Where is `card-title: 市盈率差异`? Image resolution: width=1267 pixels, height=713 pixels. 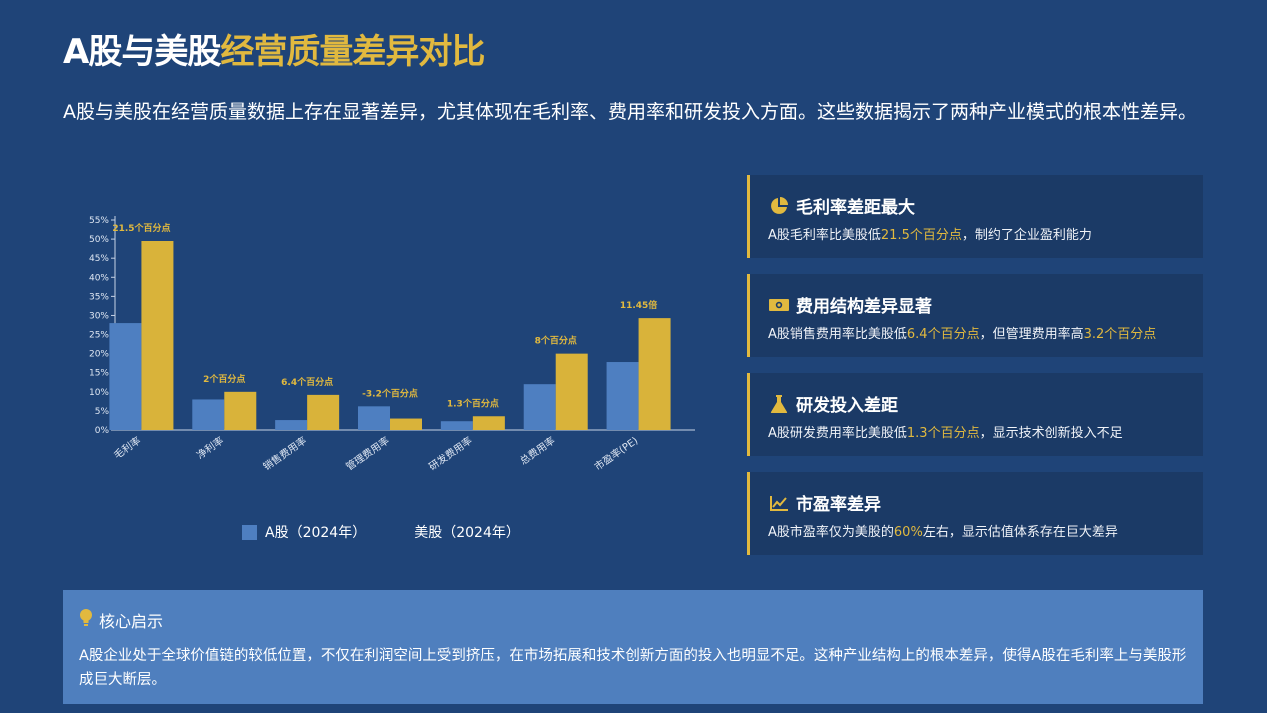 card-title: 市盈率差异 is located at coordinates (838, 505).